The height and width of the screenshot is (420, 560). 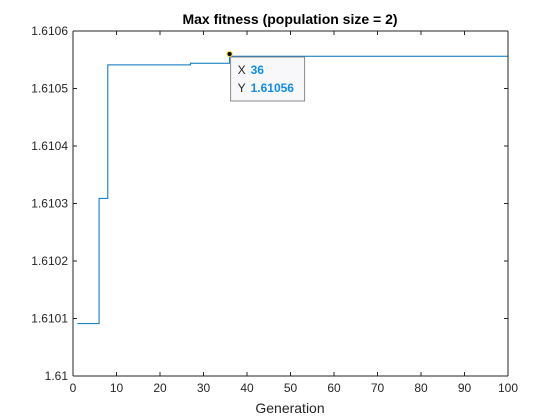 What do you see at coordinates (247, 388) in the screenshot?
I see `x-tick-label: 40` at bounding box center [247, 388].